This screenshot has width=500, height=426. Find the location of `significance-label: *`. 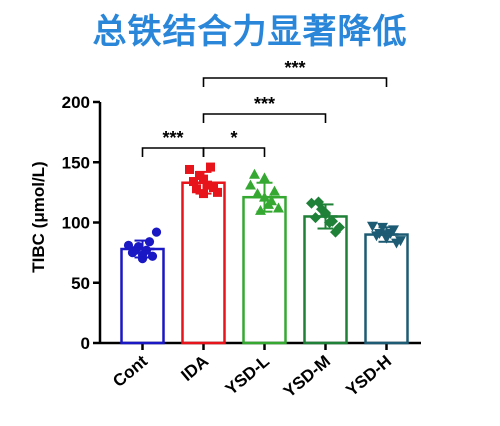

significance-label: * is located at coordinates (233, 138).